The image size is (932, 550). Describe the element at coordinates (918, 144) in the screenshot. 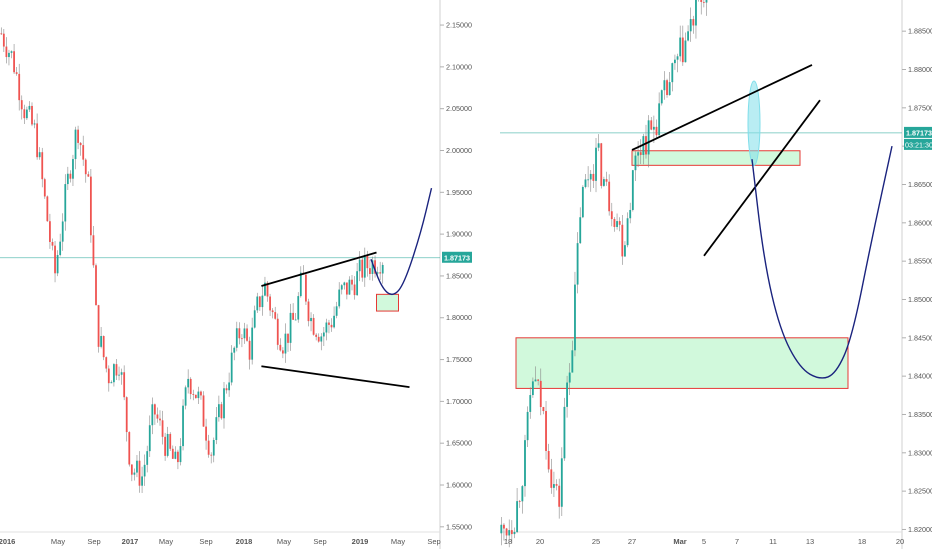

I see `countdown-badge` at that location.